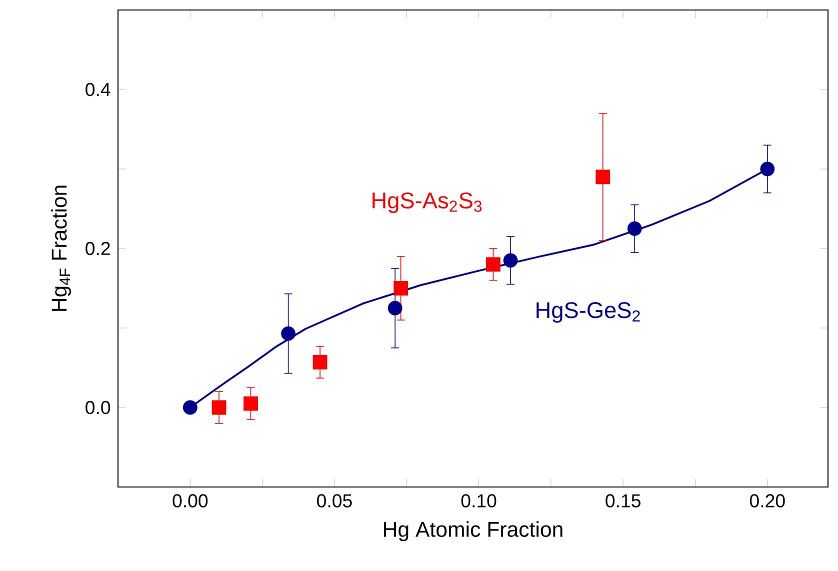  I want to click on y-tick-label: 0.4, so click(98, 89).